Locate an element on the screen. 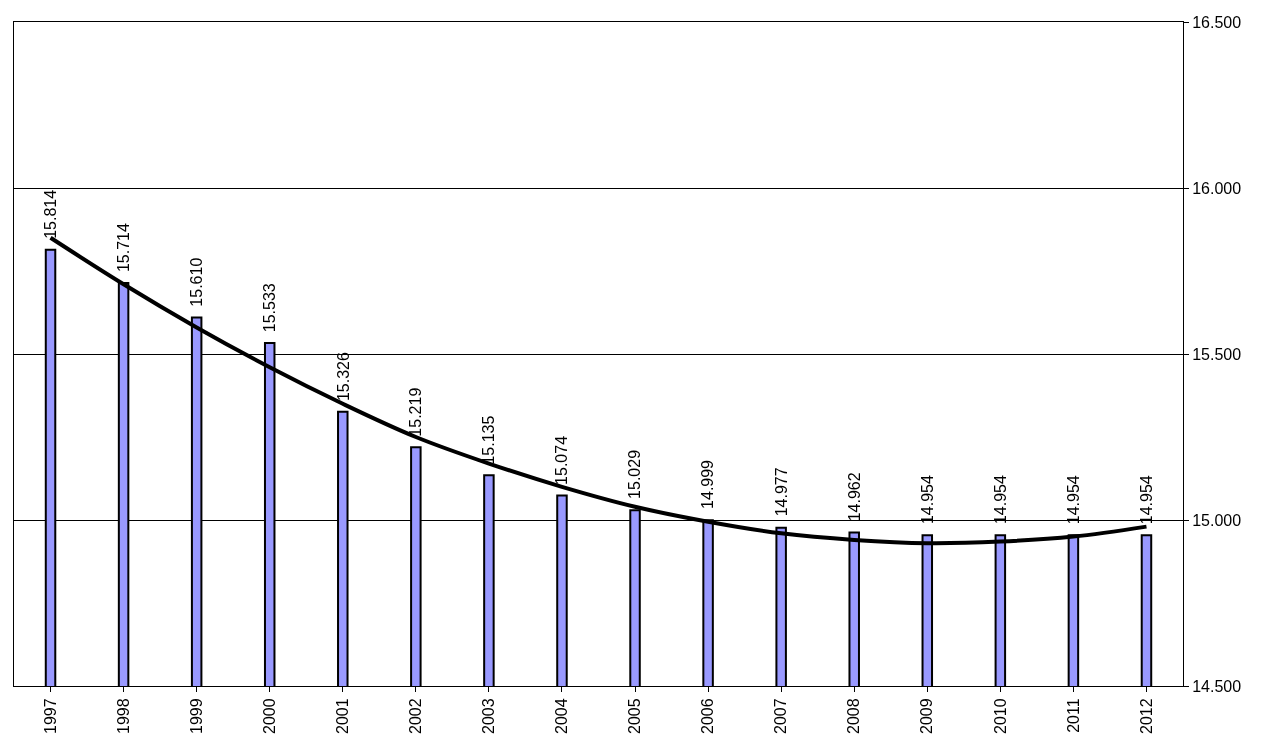  data-label: 15.533 is located at coordinates (270, 308).